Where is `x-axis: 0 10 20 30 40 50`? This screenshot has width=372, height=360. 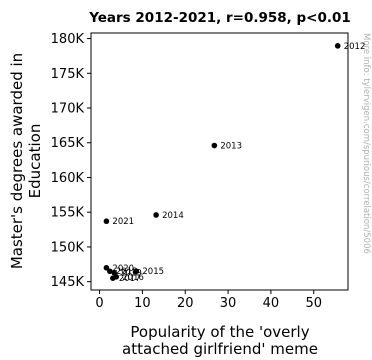 x-axis: 0 10 20 30 40 50 is located at coordinates (208, 300).